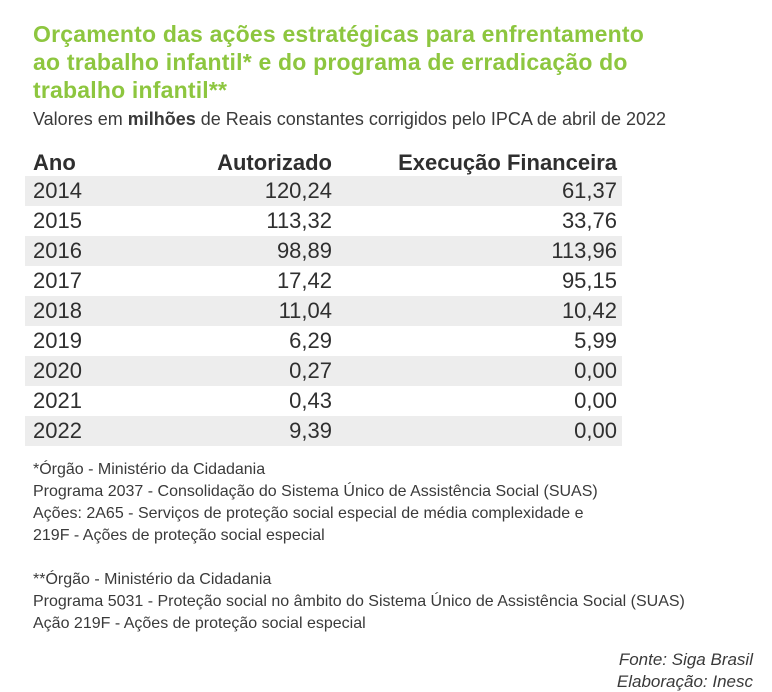  What do you see at coordinates (57, 340) in the screenshot?
I see `cell-ano: 2019` at bounding box center [57, 340].